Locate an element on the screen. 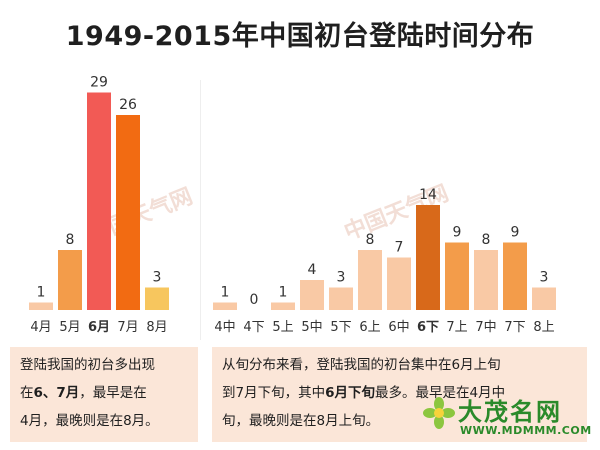 The height and width of the screenshot is (450, 600). dekad-tick-label: 5上 is located at coordinates (282, 327).